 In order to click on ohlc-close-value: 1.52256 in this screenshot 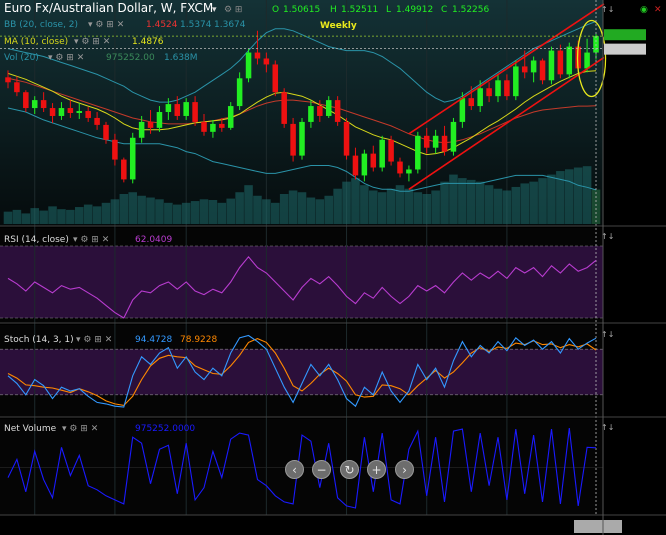, I will do `click(470, 10)`.